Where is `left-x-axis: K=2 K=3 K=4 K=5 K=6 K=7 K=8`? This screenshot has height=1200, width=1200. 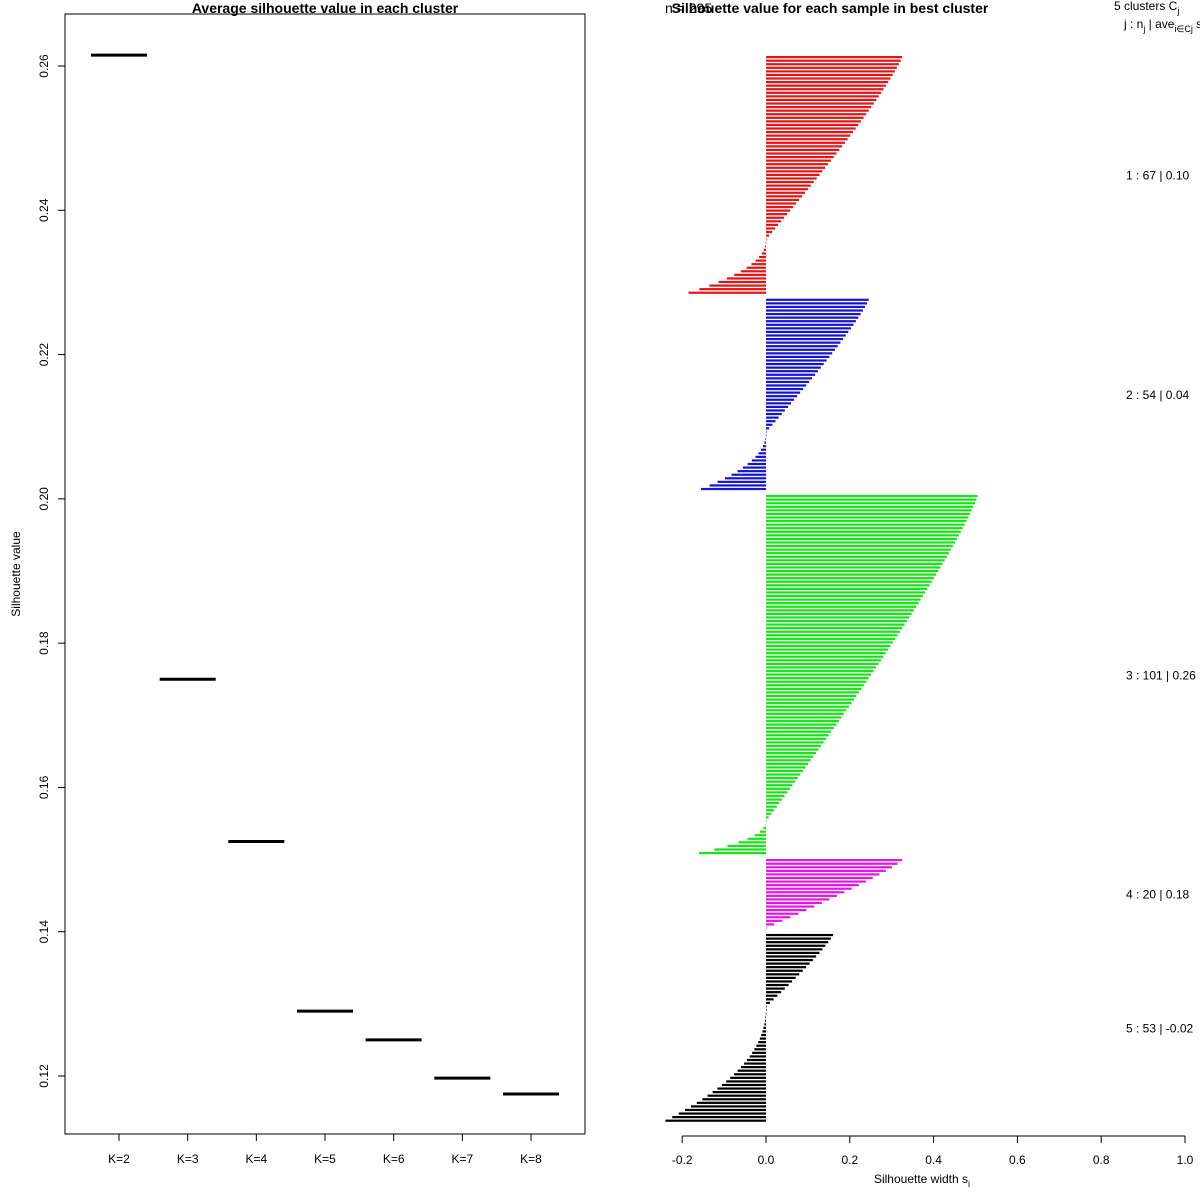
left-x-axis: K=2 K=3 K=4 K=5 K=6 K=7 K=8 is located at coordinates (325, 1149).